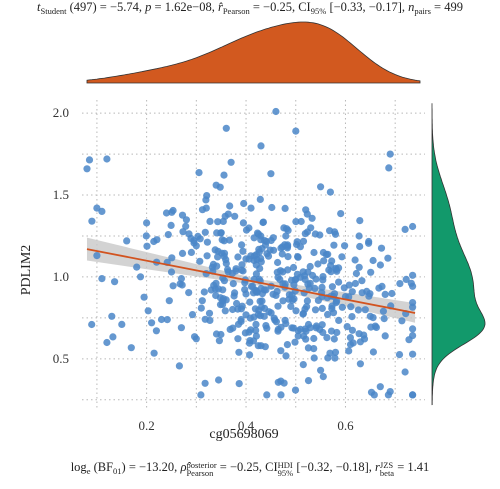 The height and width of the screenshot is (489, 500). I want to click on x-density-area, so click(253, 52).